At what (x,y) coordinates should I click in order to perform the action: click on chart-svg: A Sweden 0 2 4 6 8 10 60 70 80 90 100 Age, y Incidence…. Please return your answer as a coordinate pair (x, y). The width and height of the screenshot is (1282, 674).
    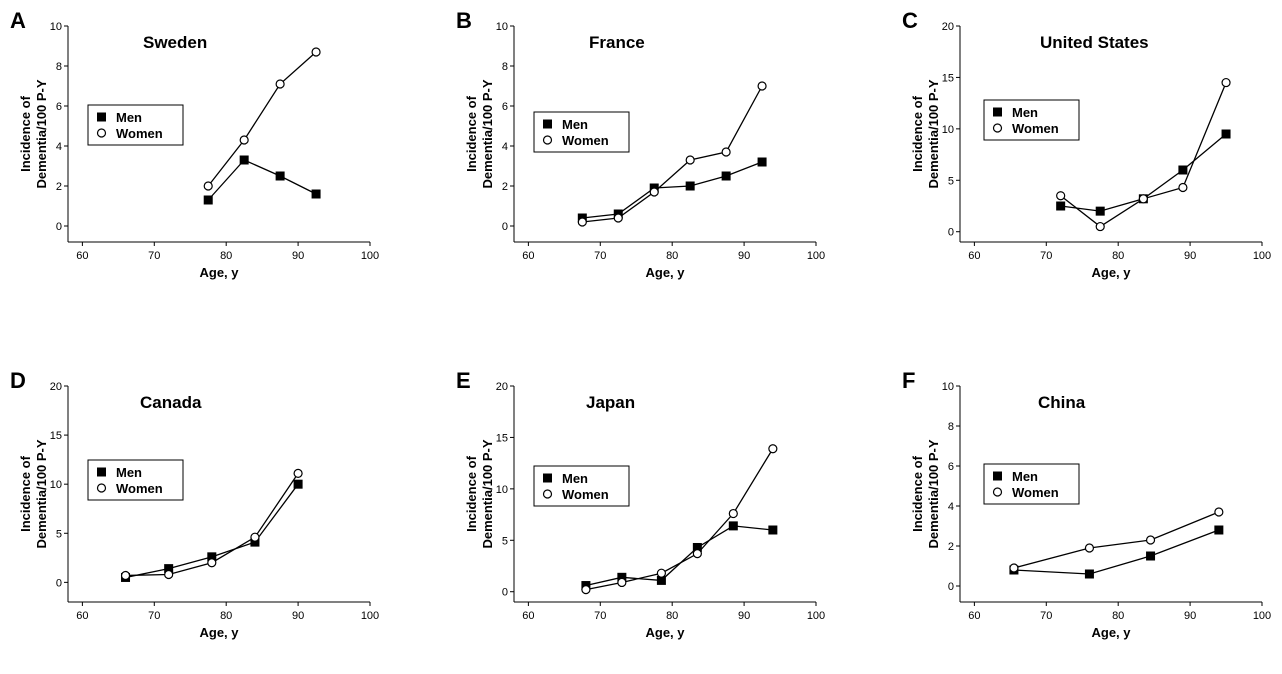
    Looking at the image, I should click on (194, 144).